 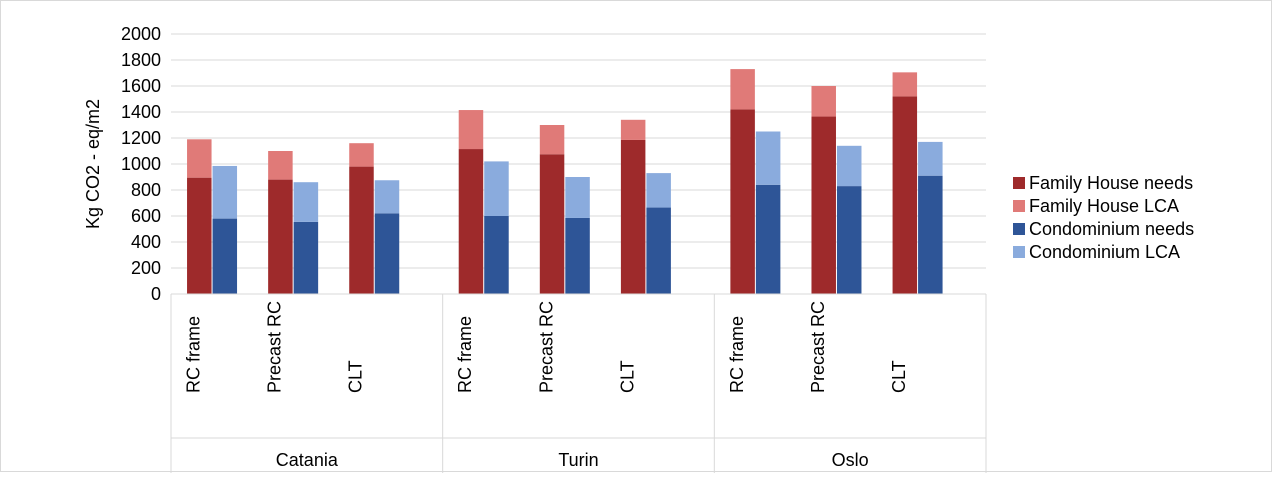 I want to click on y-tick-label: 0, so click(x=156, y=294).